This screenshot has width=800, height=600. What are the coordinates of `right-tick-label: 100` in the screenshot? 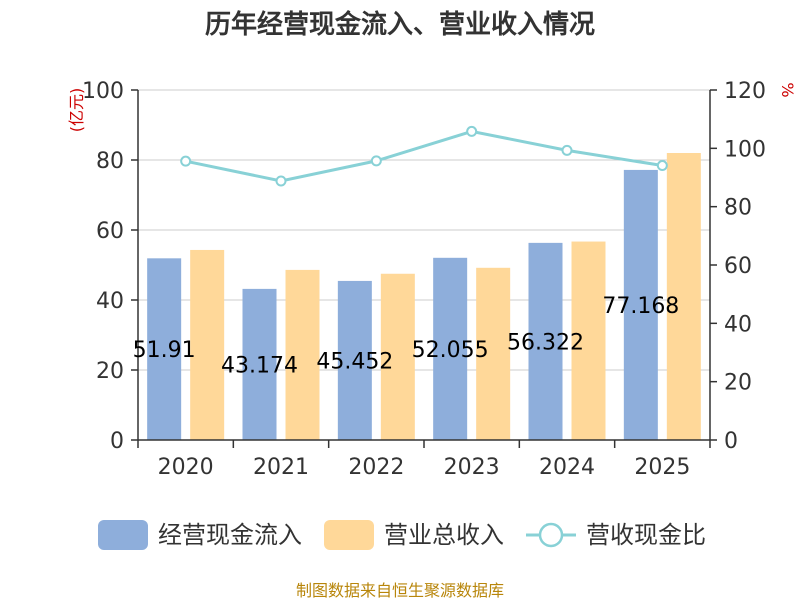 It's located at (745, 149).